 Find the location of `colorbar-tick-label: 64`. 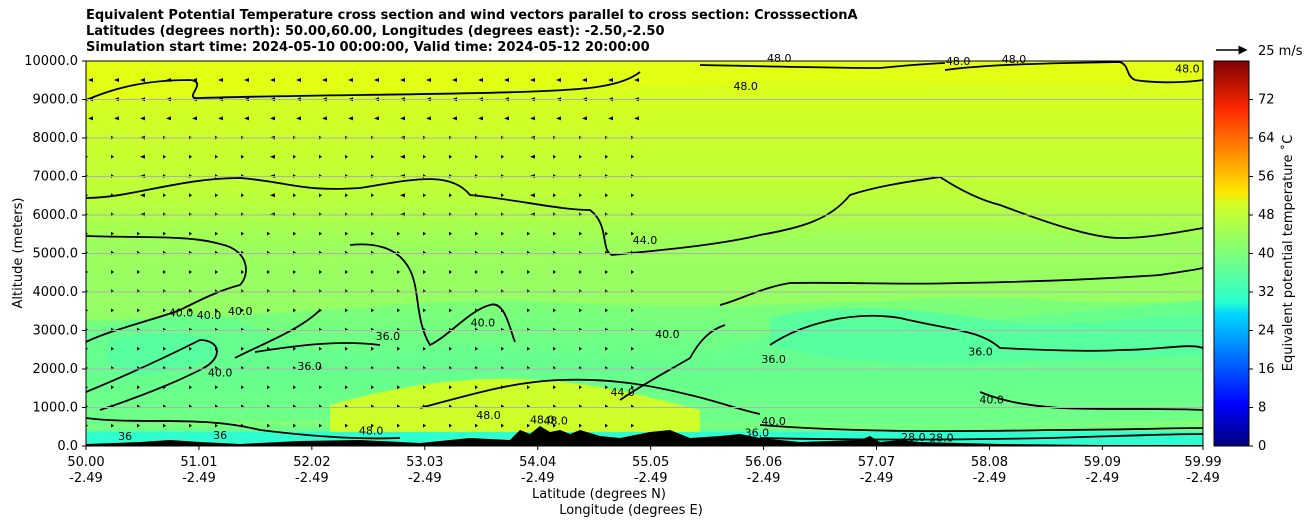

colorbar-tick-label: 64 is located at coordinates (1266, 138).